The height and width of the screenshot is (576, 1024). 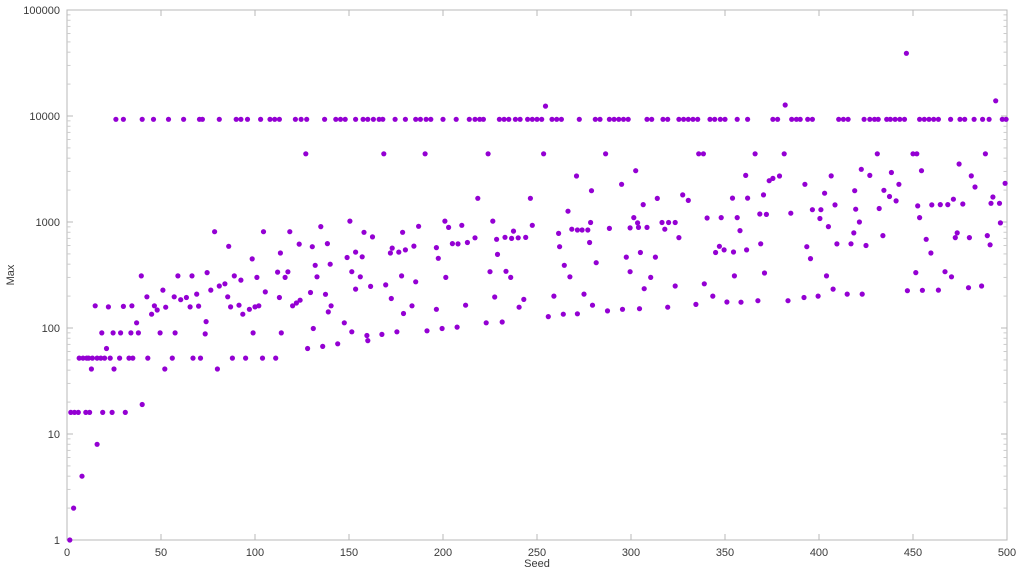 I want to click on x-axis-title: Seed, so click(x=537, y=564).